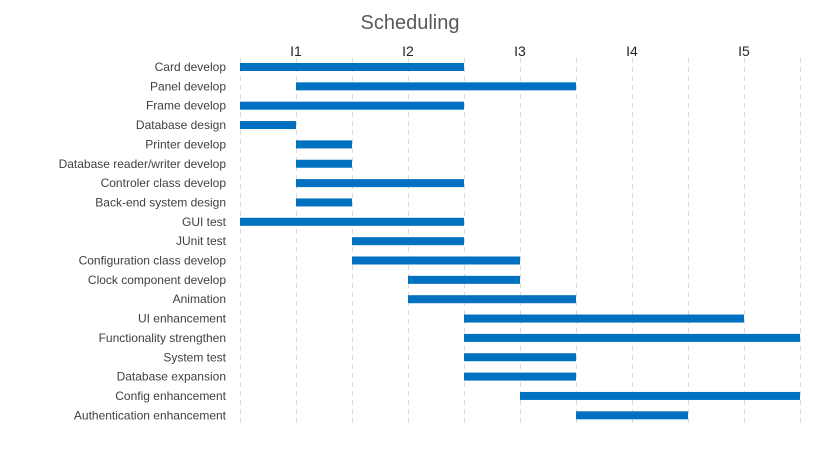  I want to click on x-tick-label: I3, so click(520, 51).